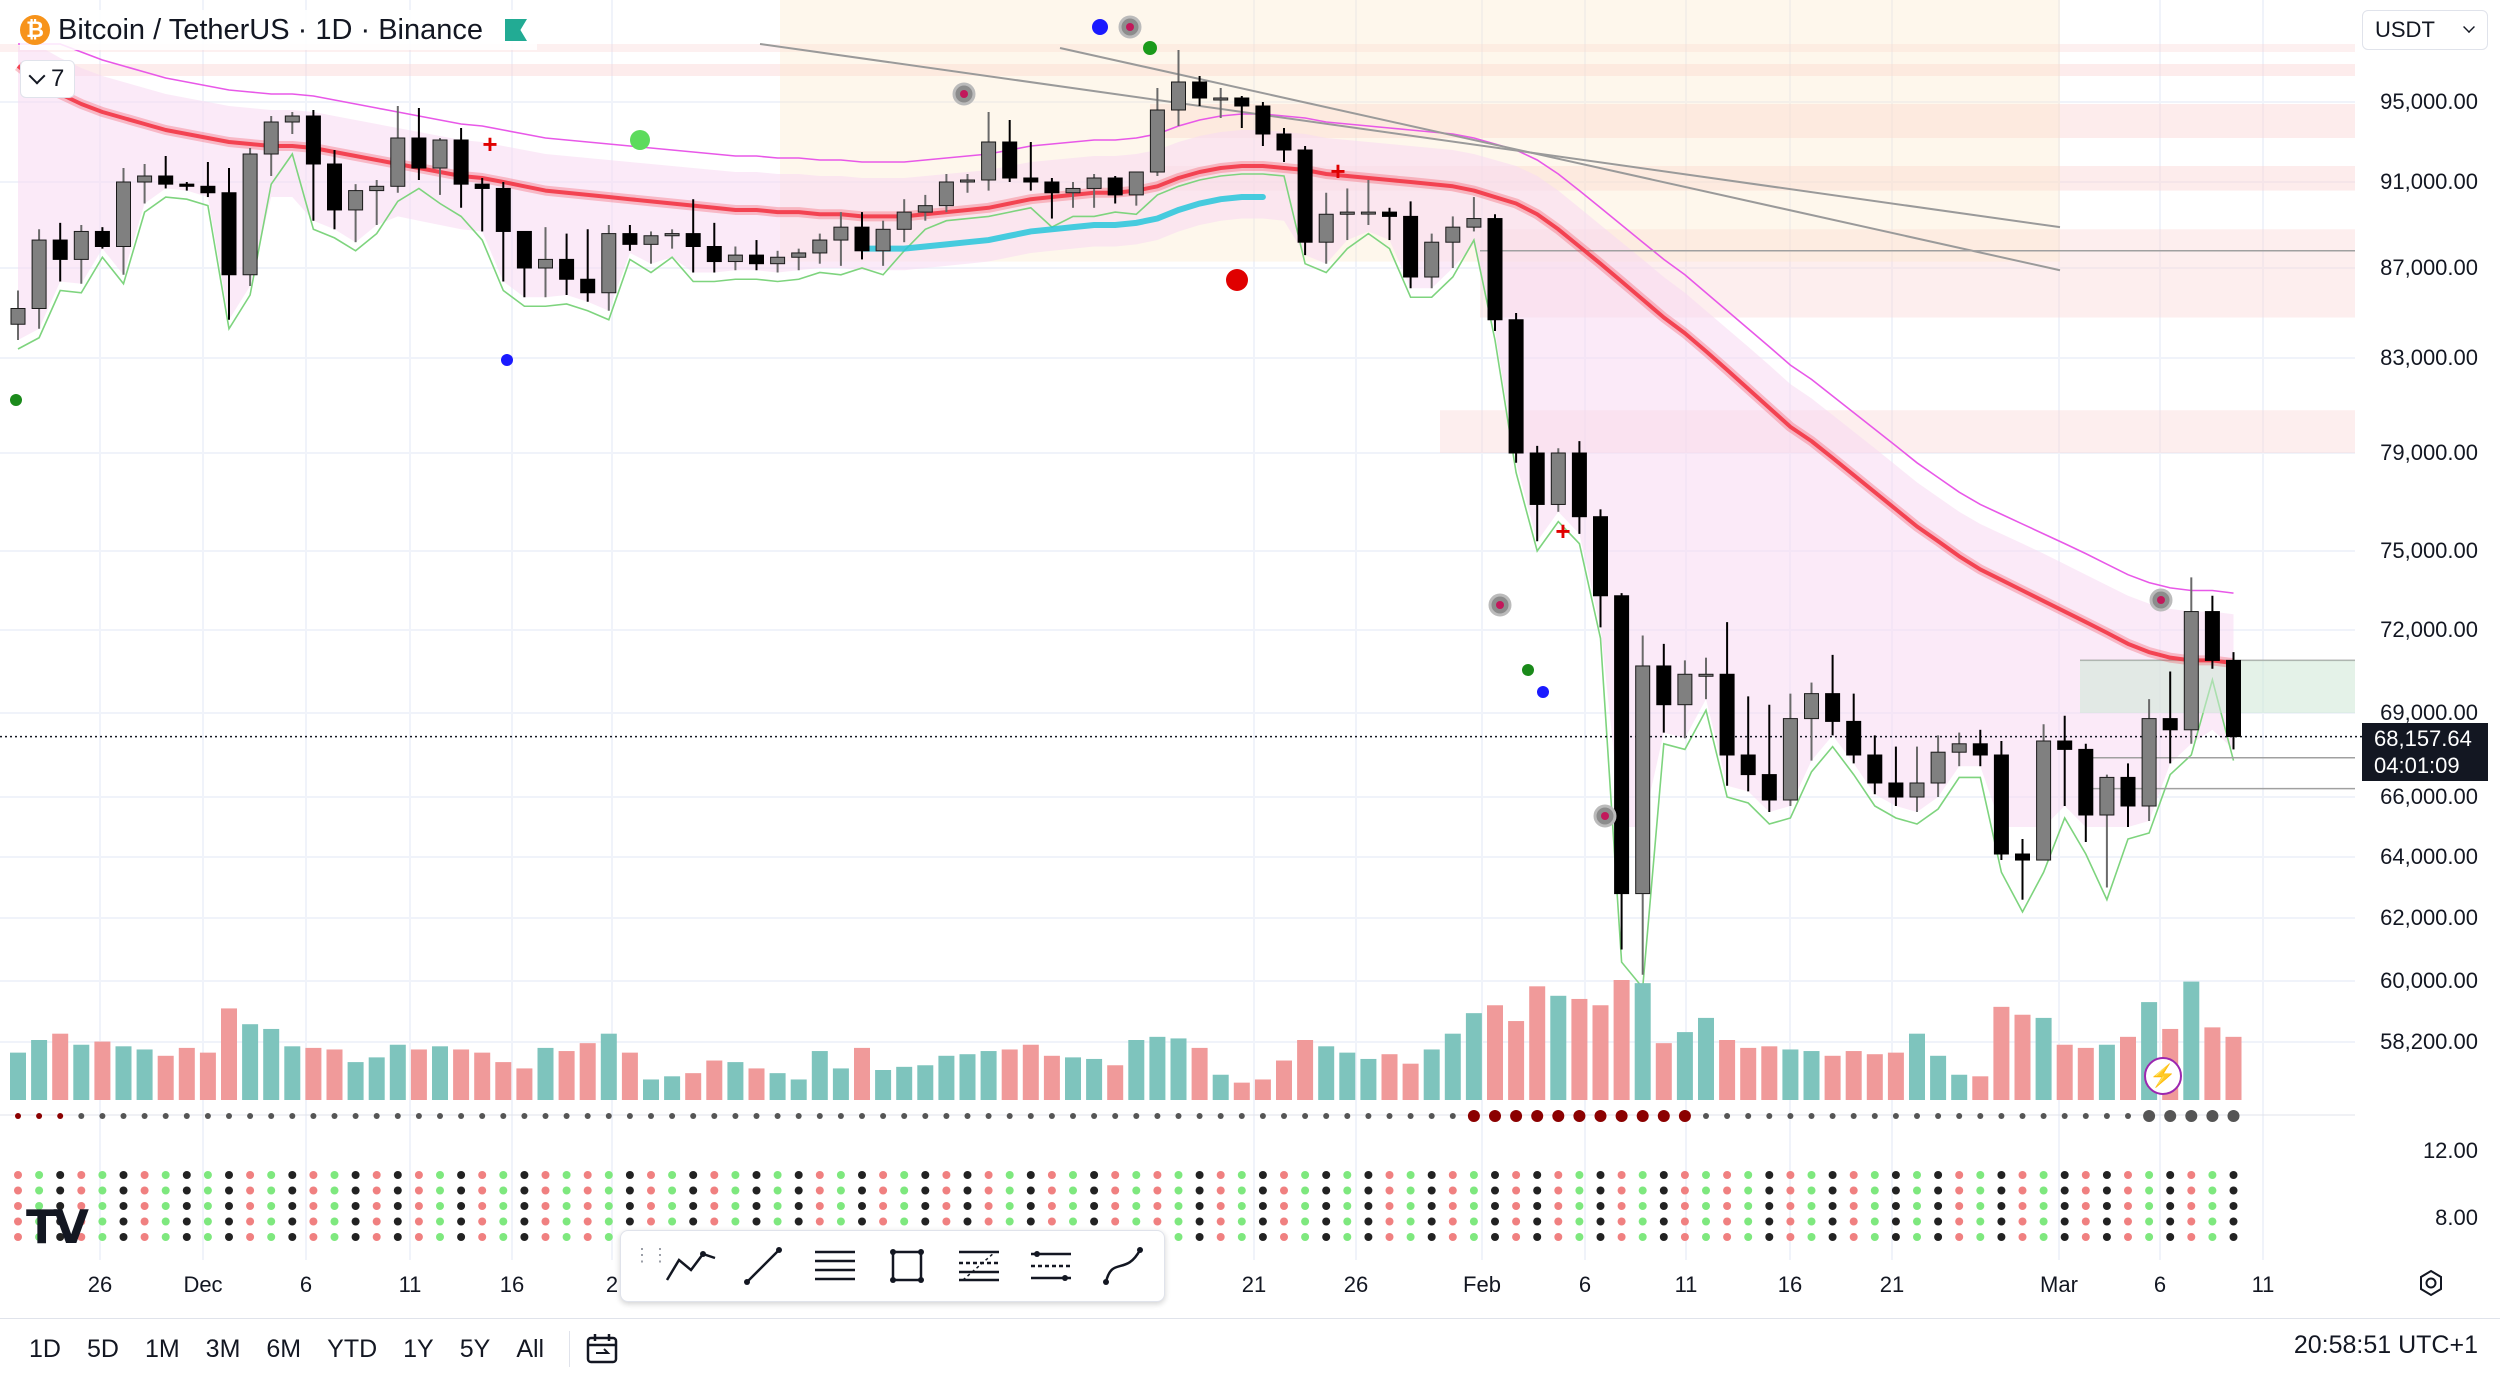 The width and height of the screenshot is (2500, 1379). Describe the element at coordinates (602, 1349) in the screenshot. I see `date-range-icon` at that location.